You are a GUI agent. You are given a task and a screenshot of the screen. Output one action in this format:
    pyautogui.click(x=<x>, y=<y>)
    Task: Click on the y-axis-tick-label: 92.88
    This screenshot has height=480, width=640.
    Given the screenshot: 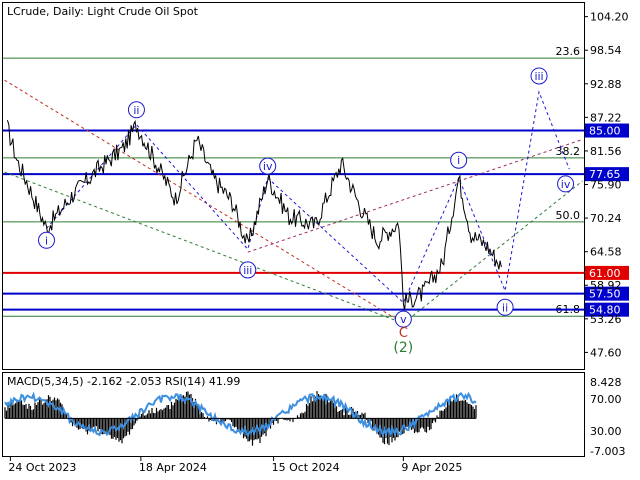 What is the action you would take?
    pyautogui.click(x=606, y=84)
    